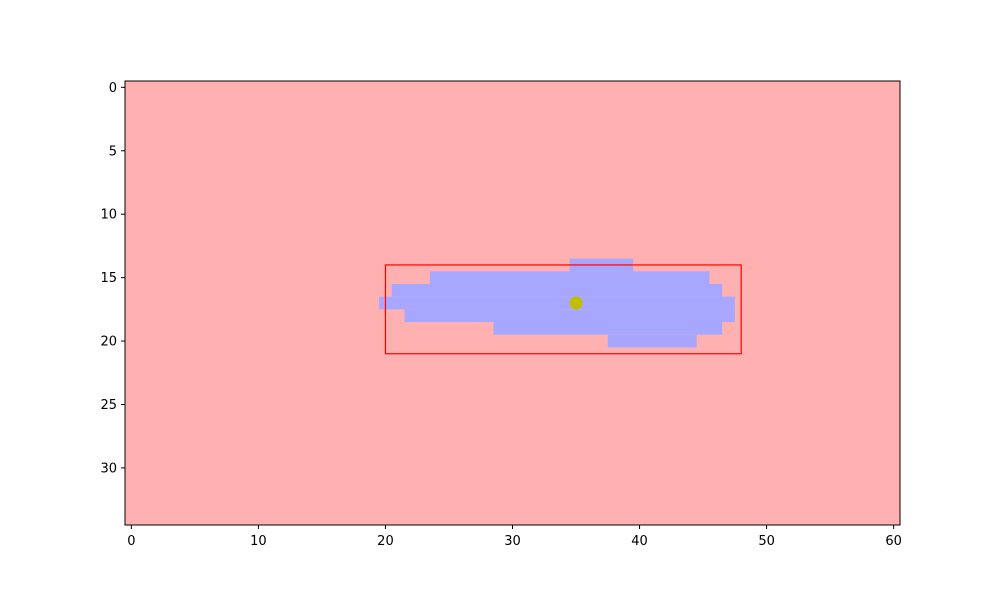 The width and height of the screenshot is (1000, 600). I want to click on y-tick-label: 10, so click(108, 215).